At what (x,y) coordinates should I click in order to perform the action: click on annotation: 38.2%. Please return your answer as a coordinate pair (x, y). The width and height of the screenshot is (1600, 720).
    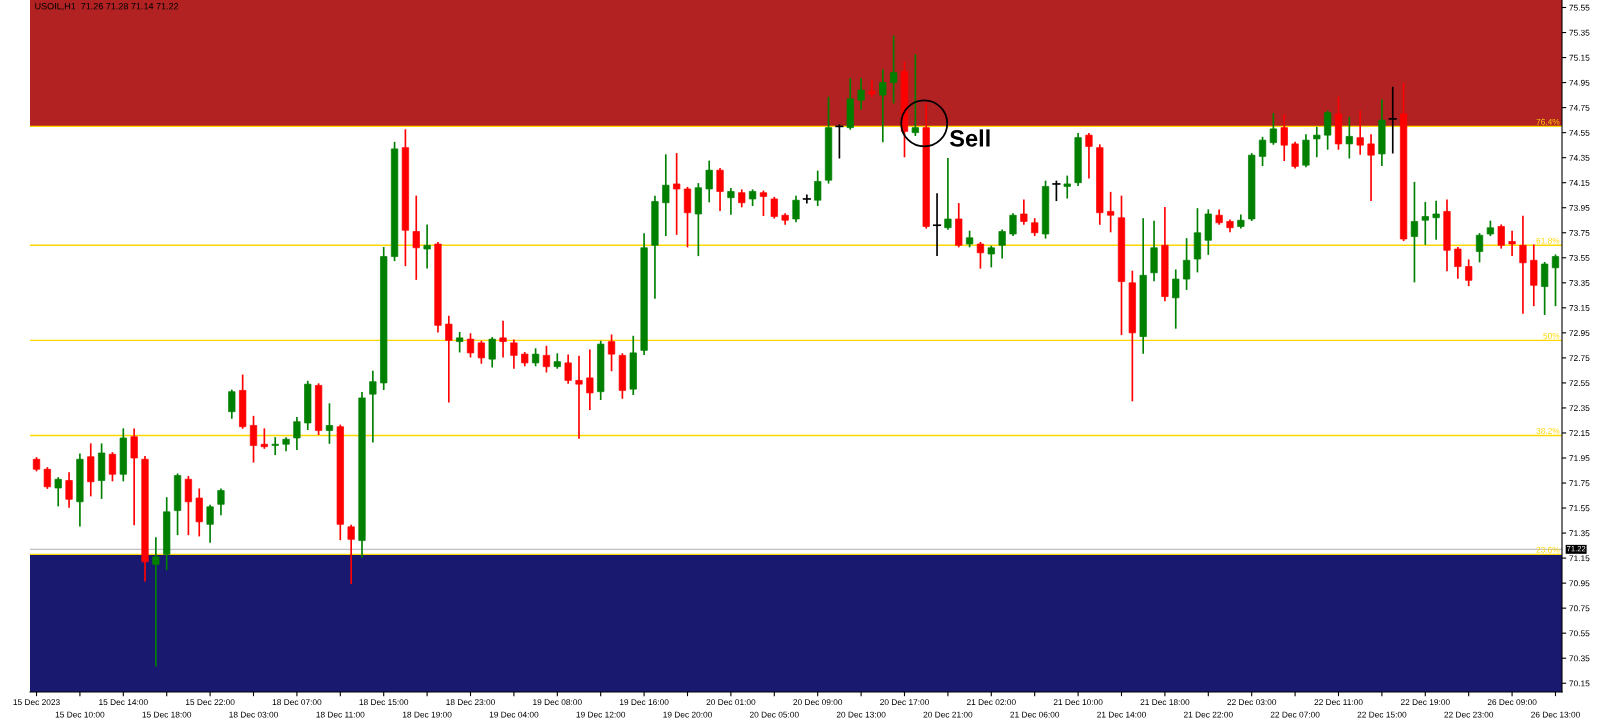
    Looking at the image, I should click on (1548, 430).